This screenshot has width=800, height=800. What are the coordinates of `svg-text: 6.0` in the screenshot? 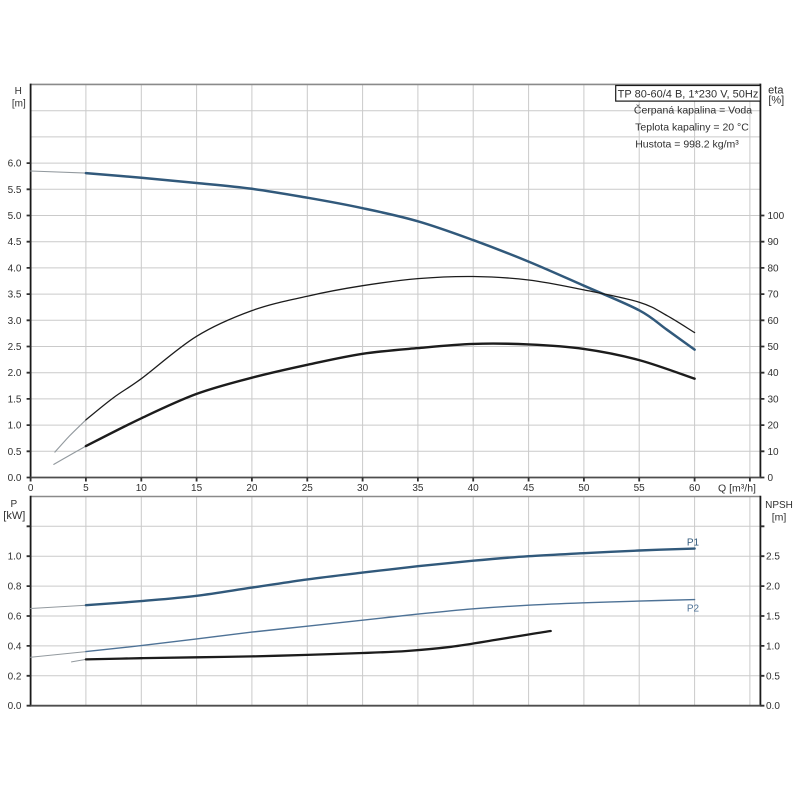 It's located at (15, 164).